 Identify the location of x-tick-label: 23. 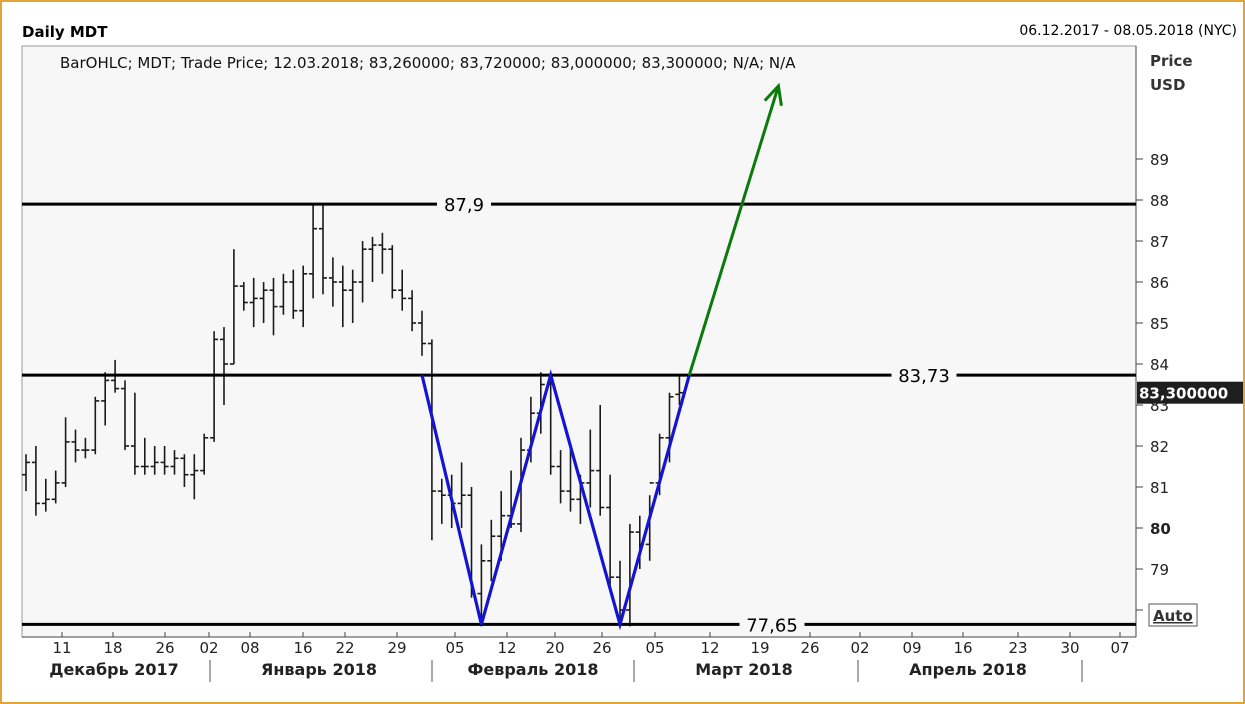
(1017, 648).